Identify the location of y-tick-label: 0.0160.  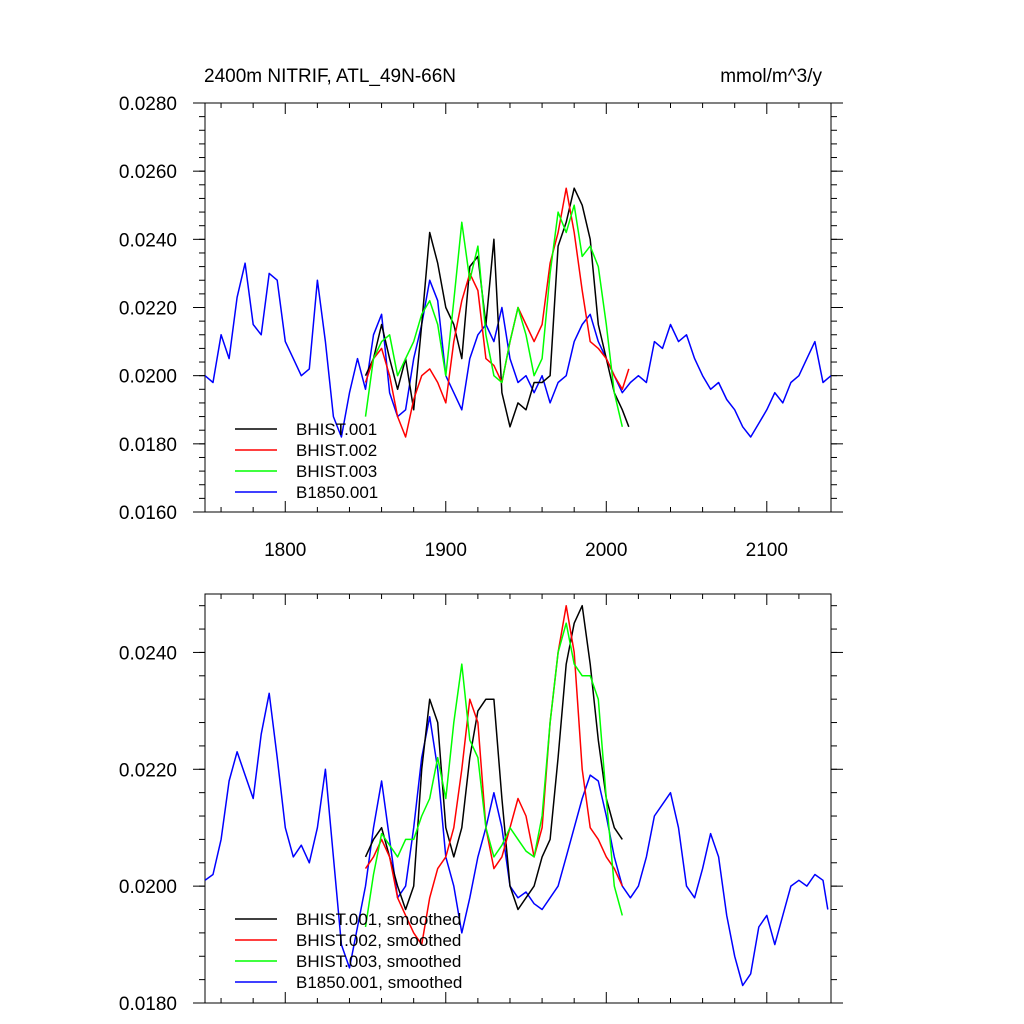
(148, 513).